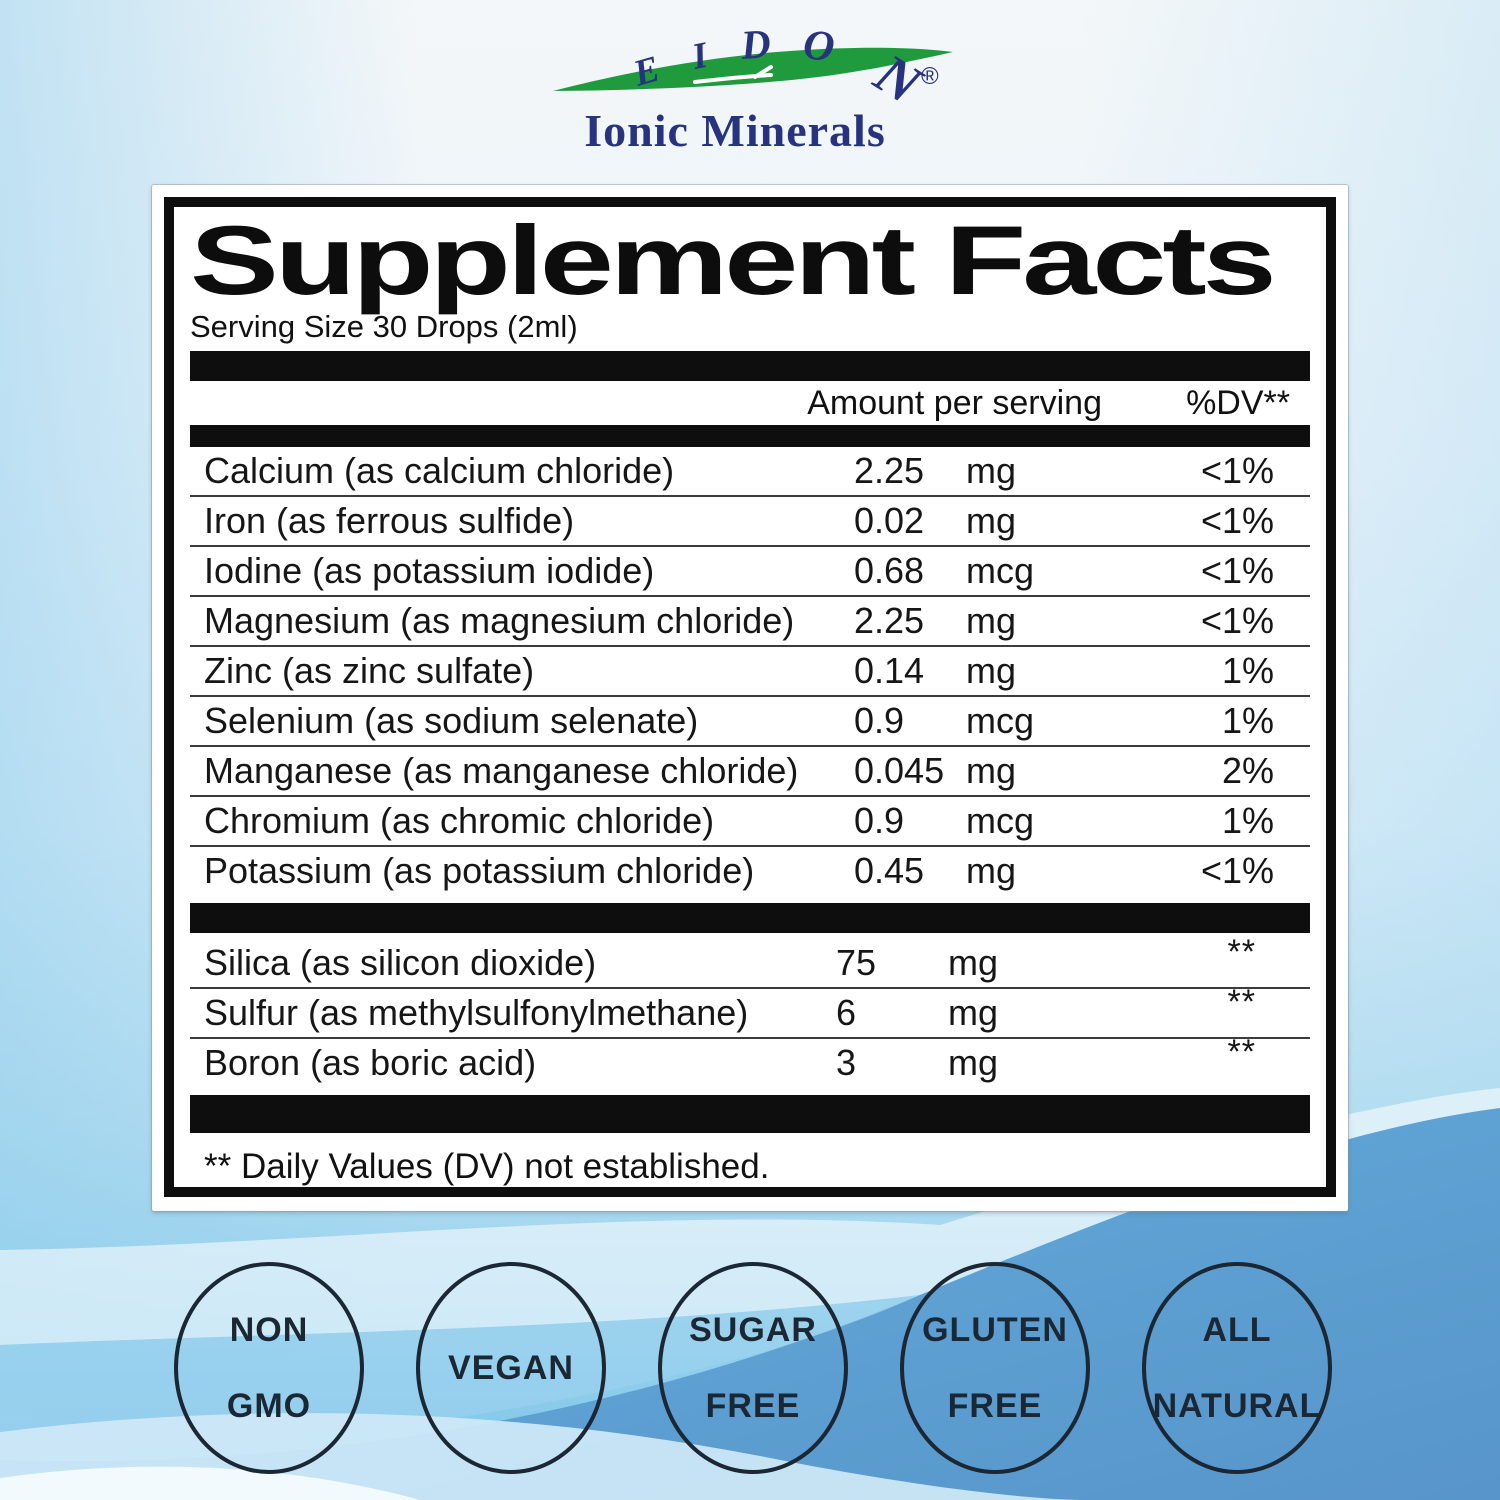 The width and height of the screenshot is (1500, 1500). What do you see at coordinates (384, 326) in the screenshot?
I see `serving-size: Serving Size 30 Drops (2ml)` at bounding box center [384, 326].